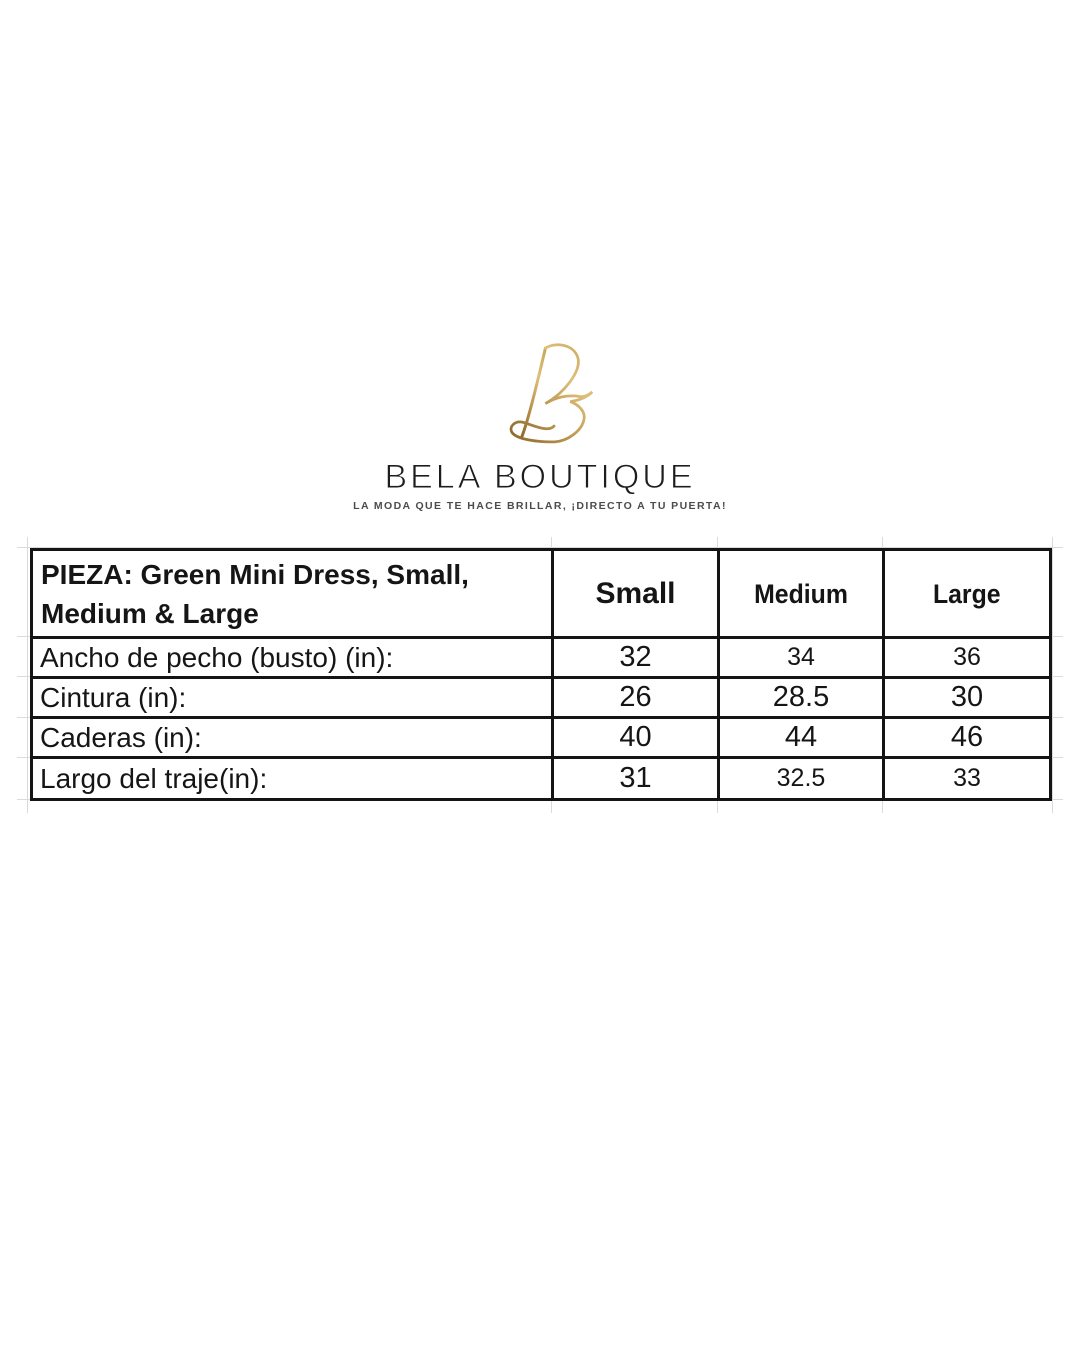  Describe the element at coordinates (967, 737) in the screenshot. I see `value-large: 46` at that location.